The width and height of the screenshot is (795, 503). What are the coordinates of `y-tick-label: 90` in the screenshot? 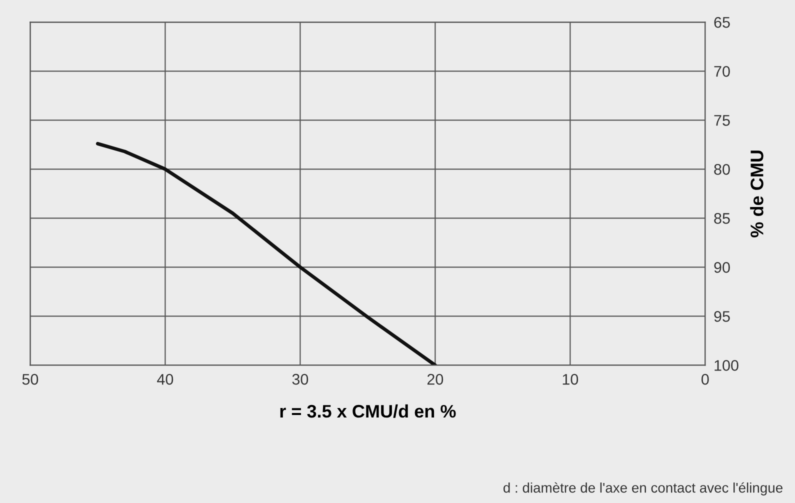 It's located at (722, 267).